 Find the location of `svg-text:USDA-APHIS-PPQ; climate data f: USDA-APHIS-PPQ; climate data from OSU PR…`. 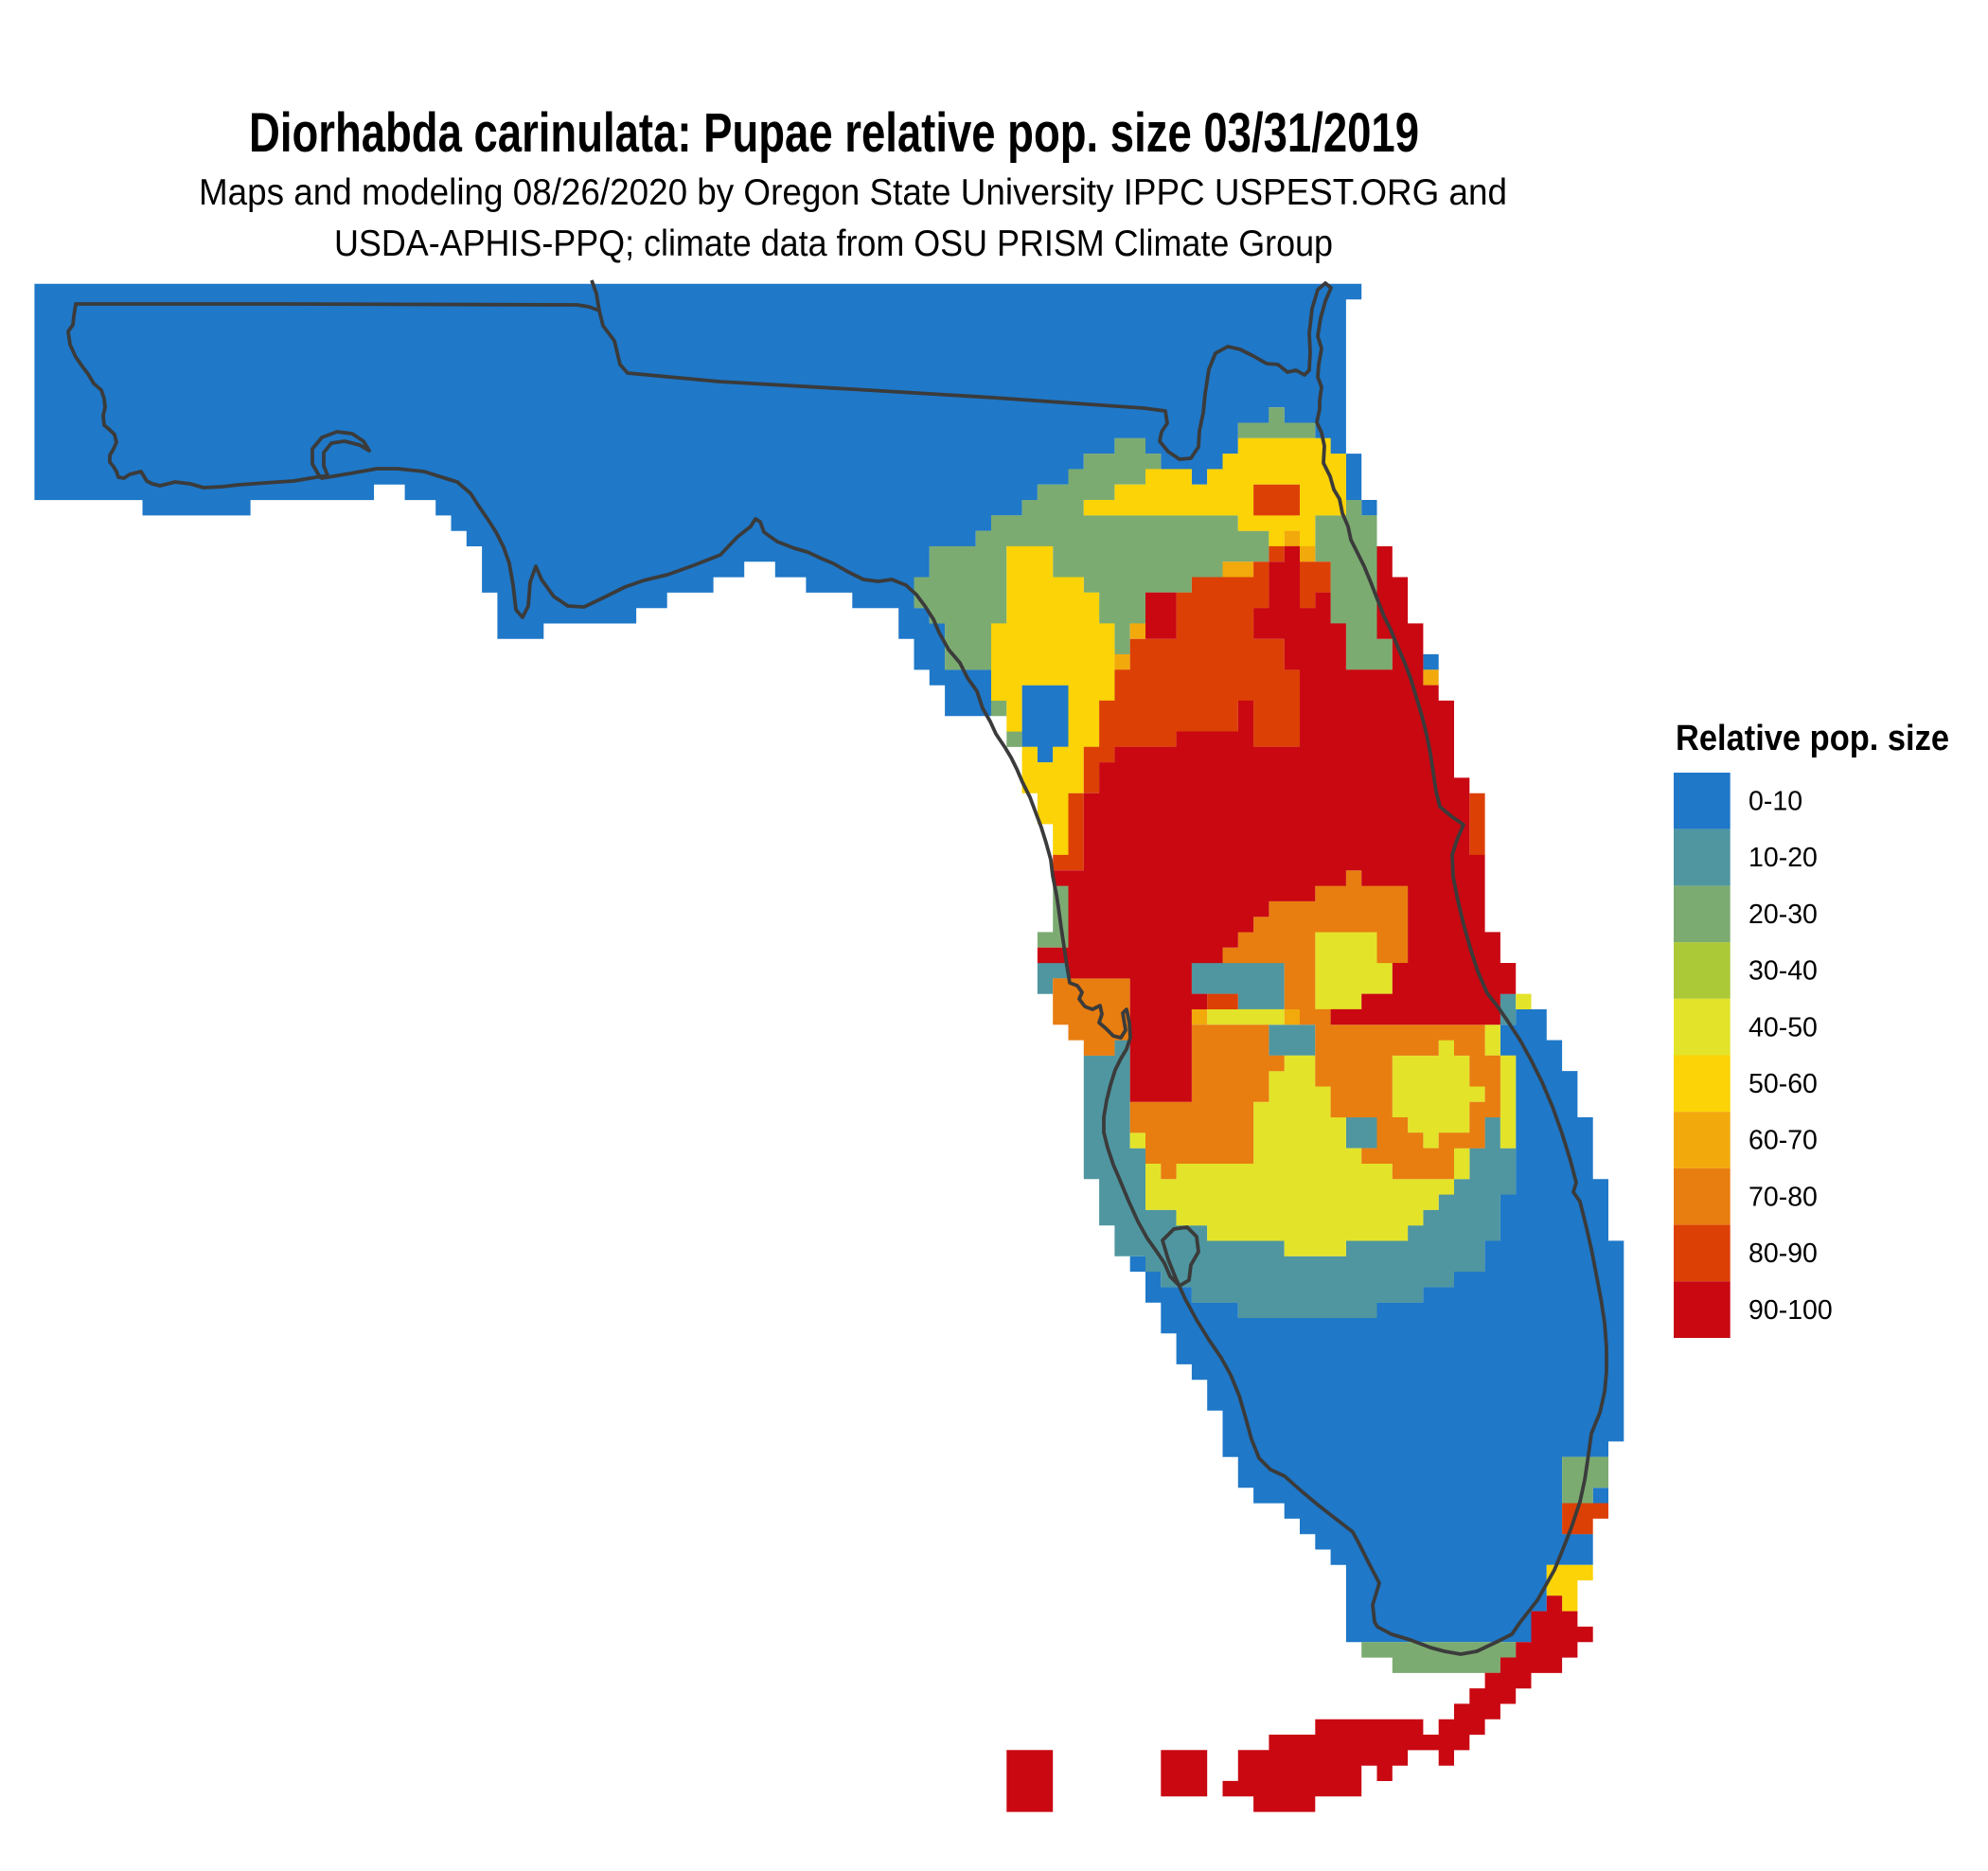

svg-text:USDA-APHIS-PPQ; climate data f: USDA-APHIS-PPQ; climate data from OSU PR… is located at coordinates (833, 243).